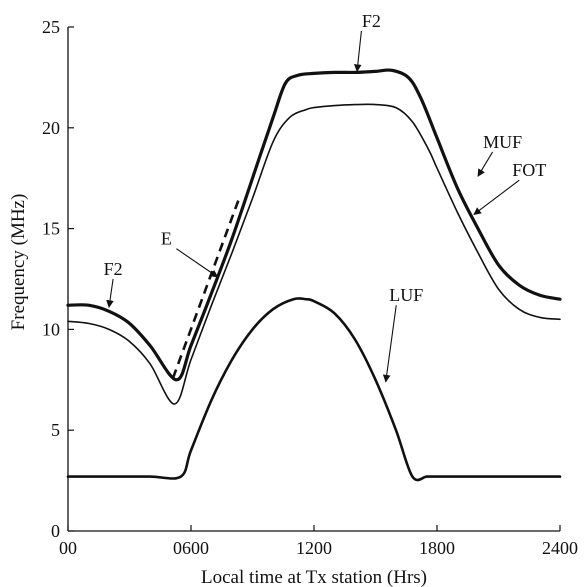  Describe the element at coordinates (206, 287) in the screenshot. I see `e-layer-dashed-segment` at that location.